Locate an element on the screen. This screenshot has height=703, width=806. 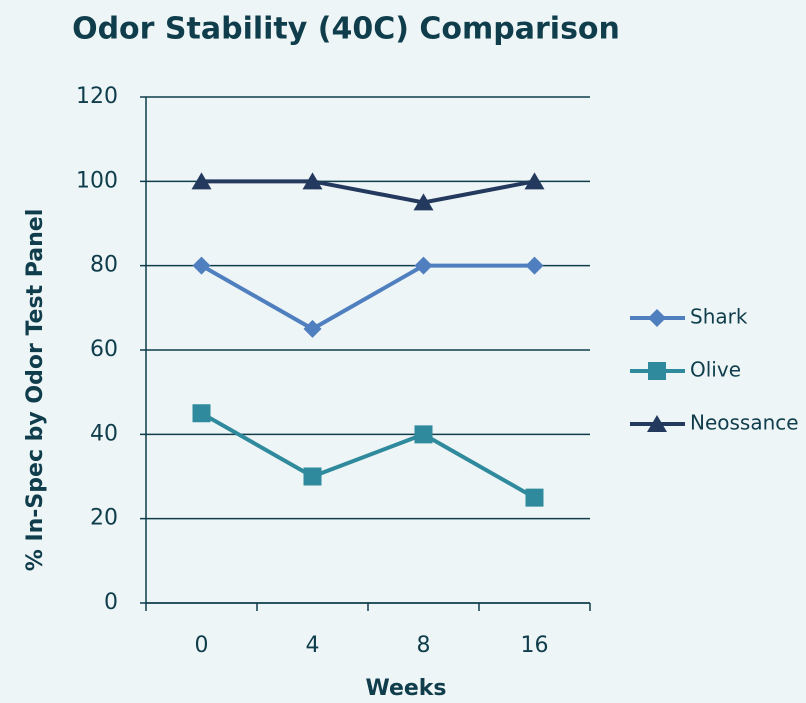
legend-label: Shark is located at coordinates (719, 317).